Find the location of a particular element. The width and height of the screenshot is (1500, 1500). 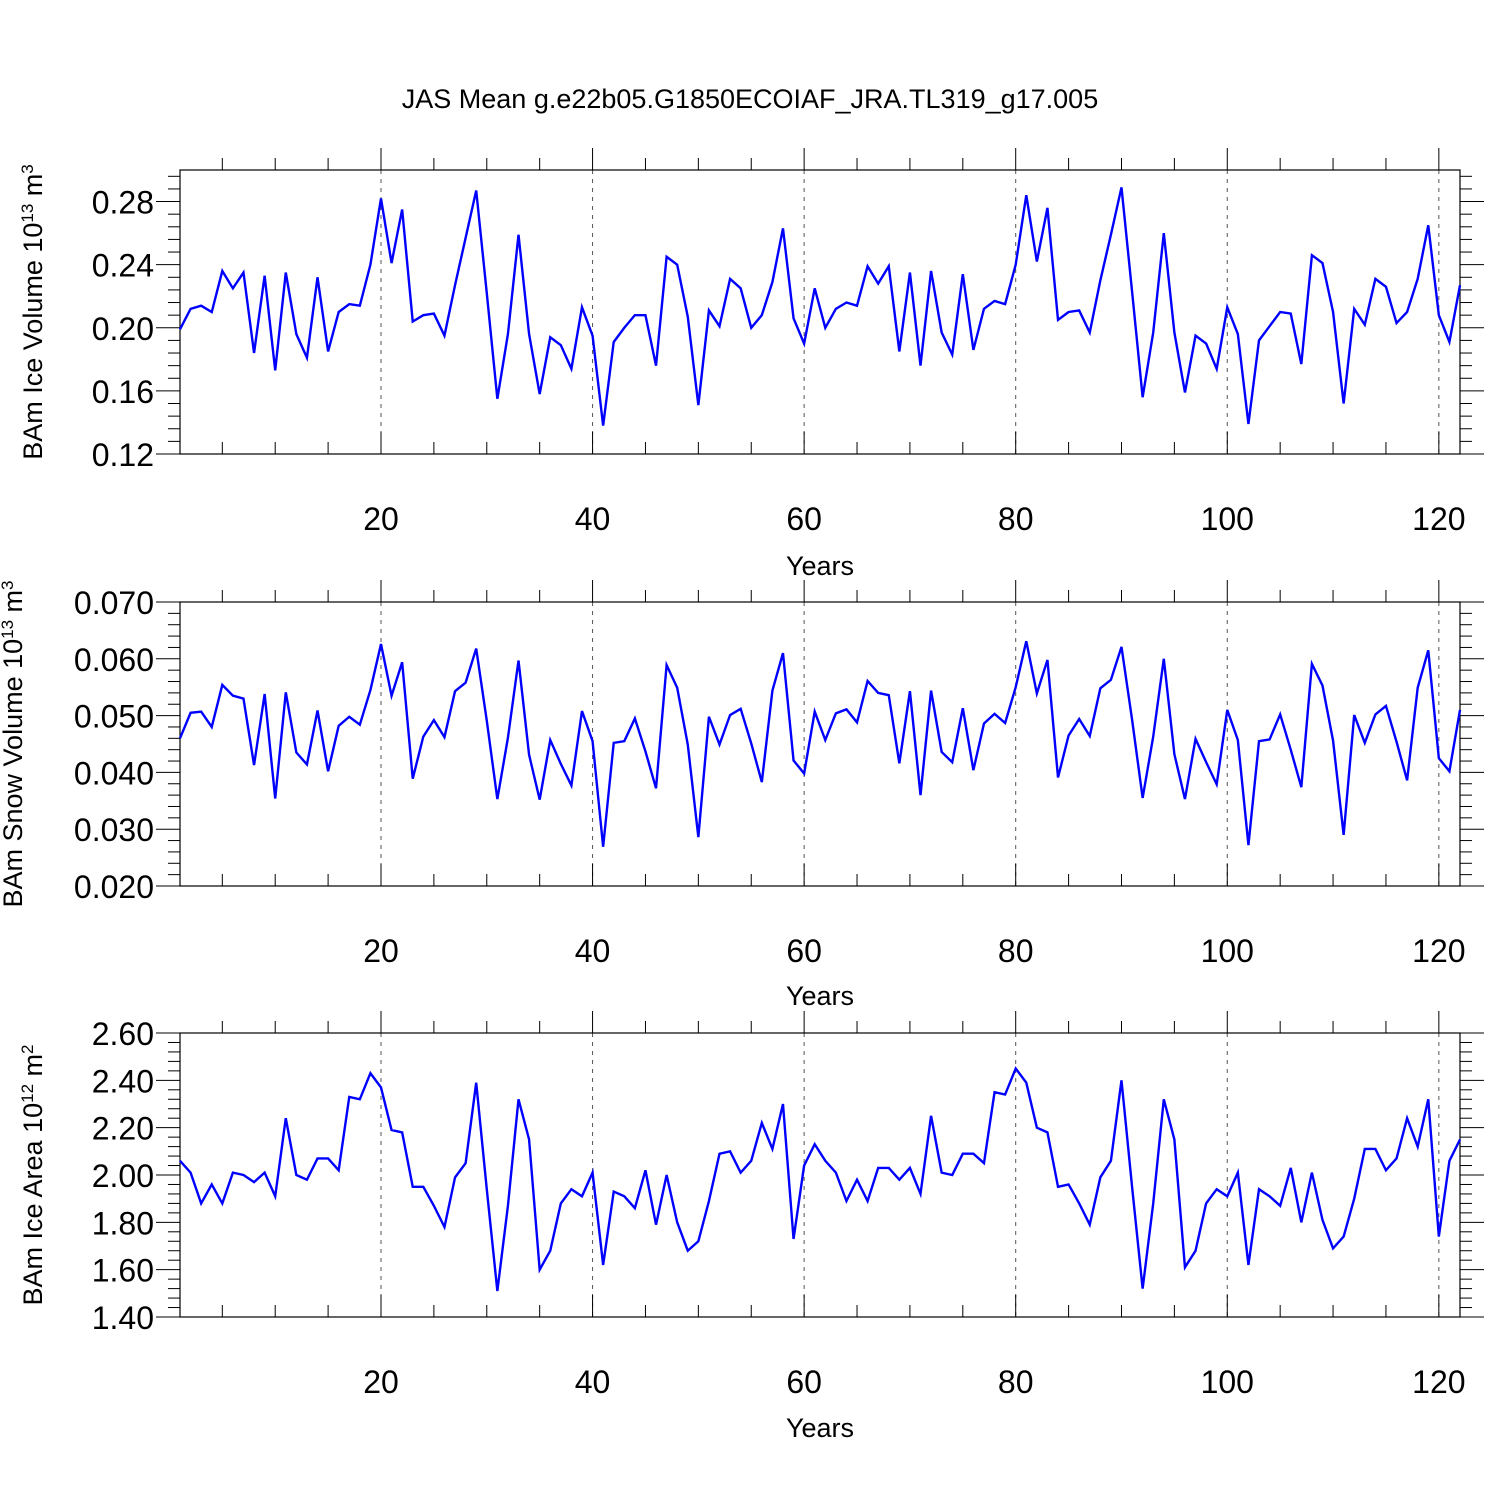

y-tick-label: 0.050 is located at coordinates (114, 717).